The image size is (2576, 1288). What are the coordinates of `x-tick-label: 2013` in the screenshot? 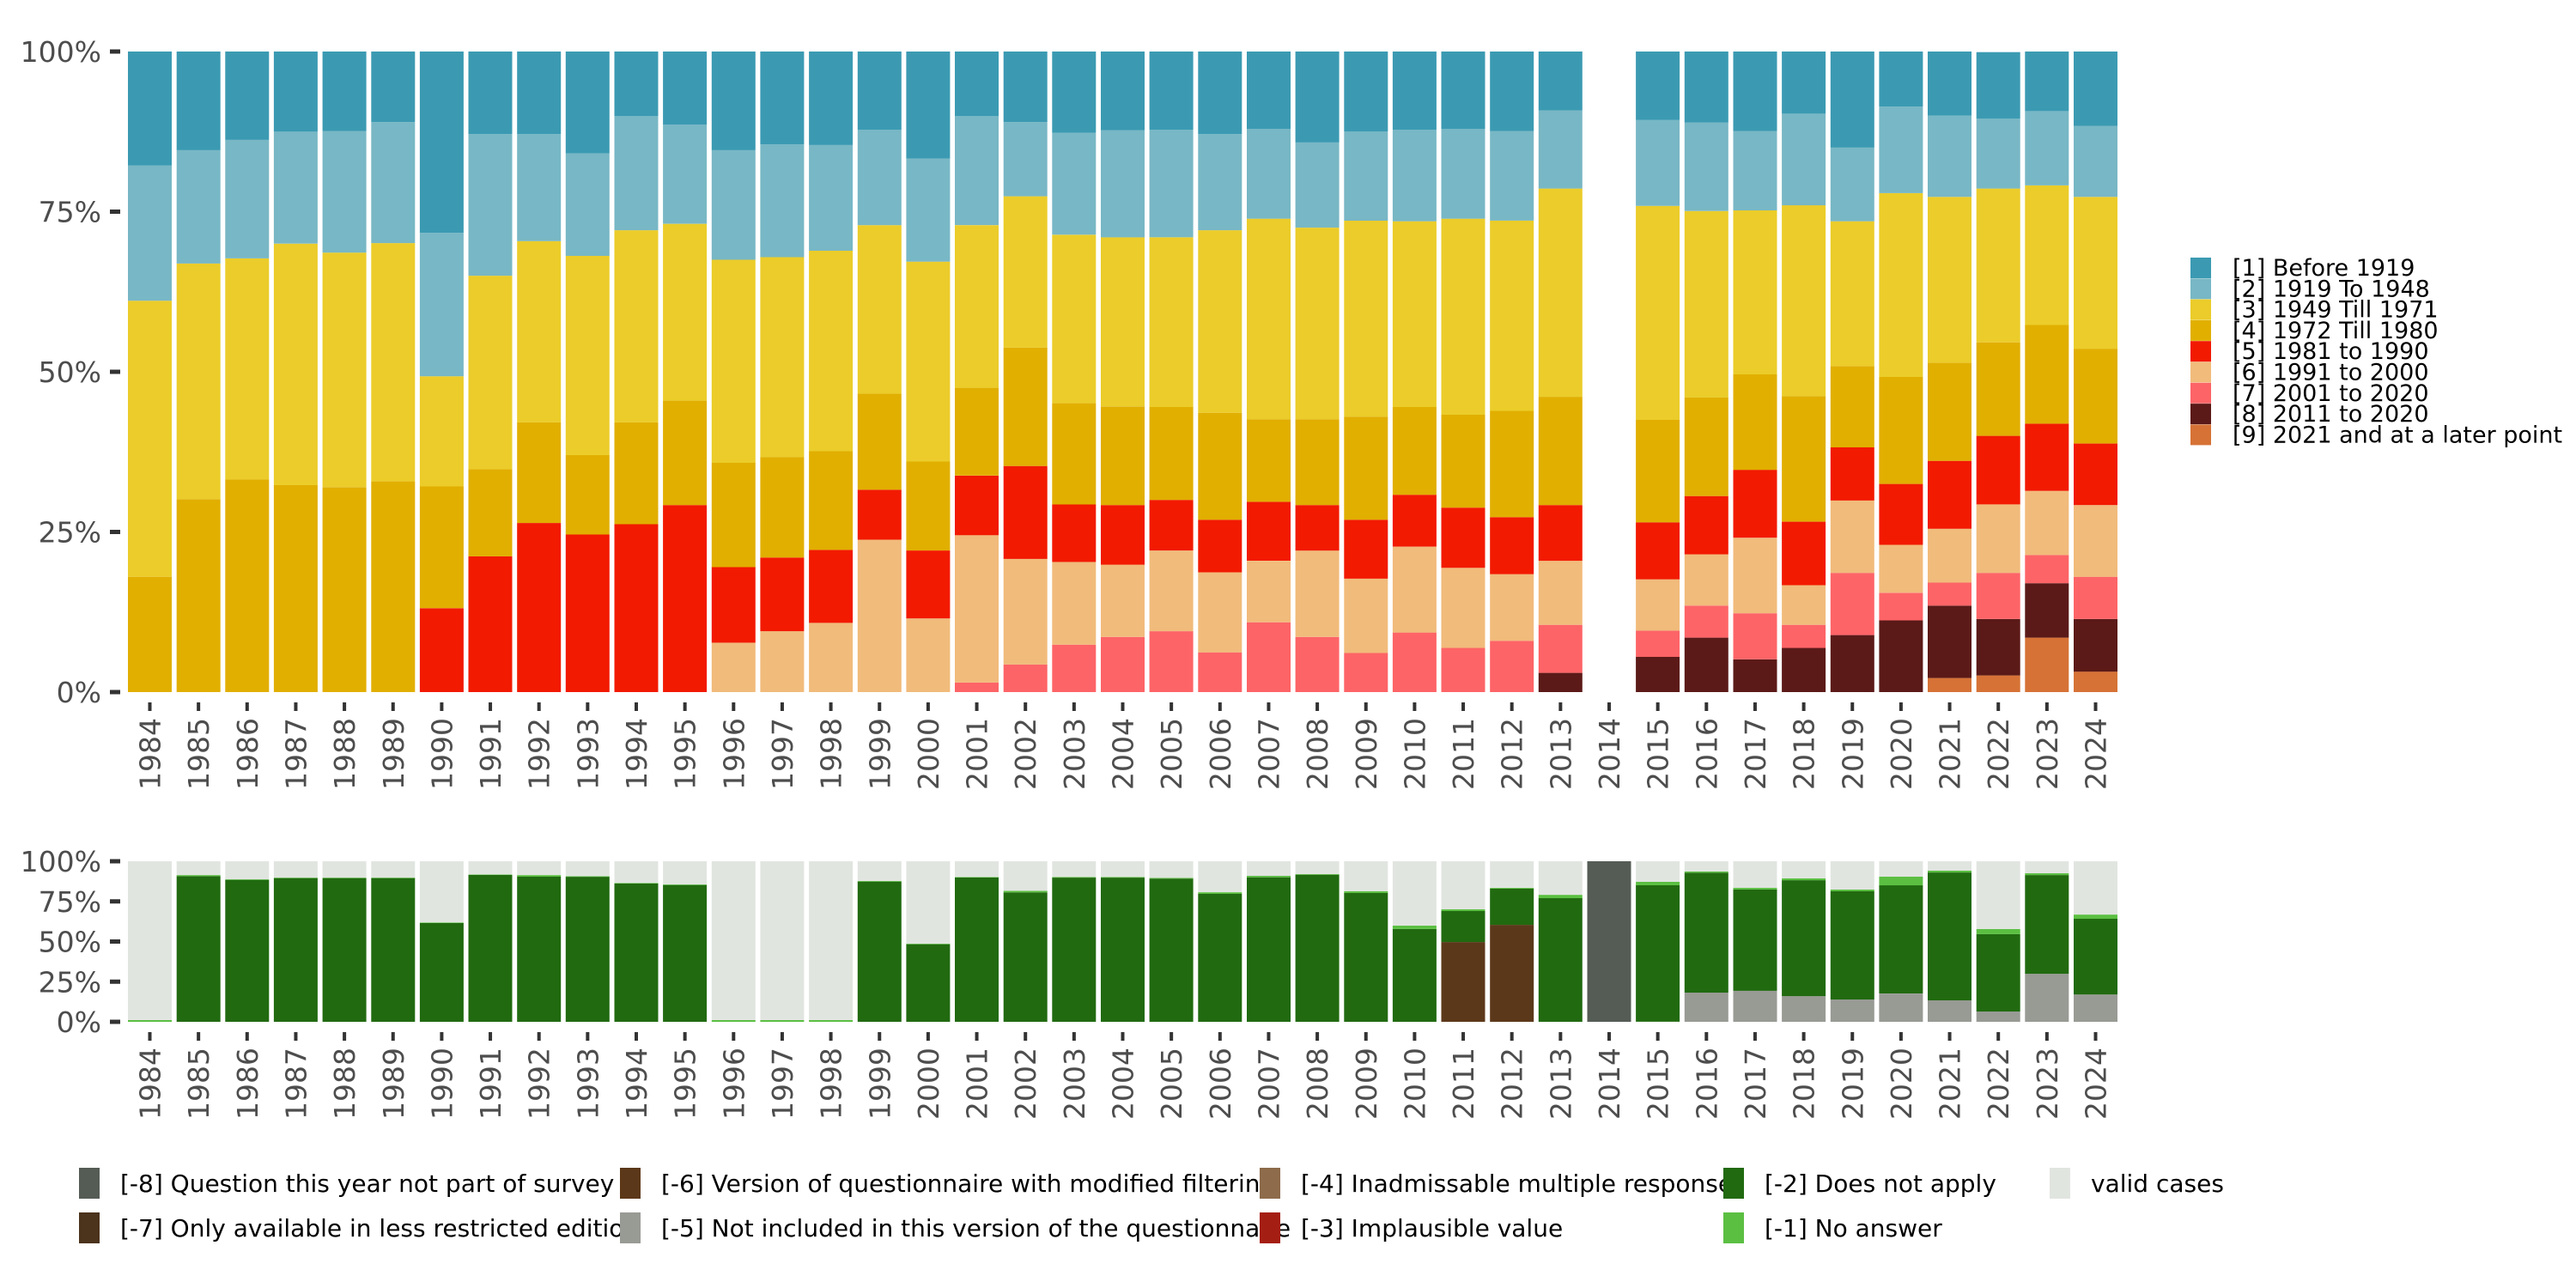 It's located at (1561, 1084).